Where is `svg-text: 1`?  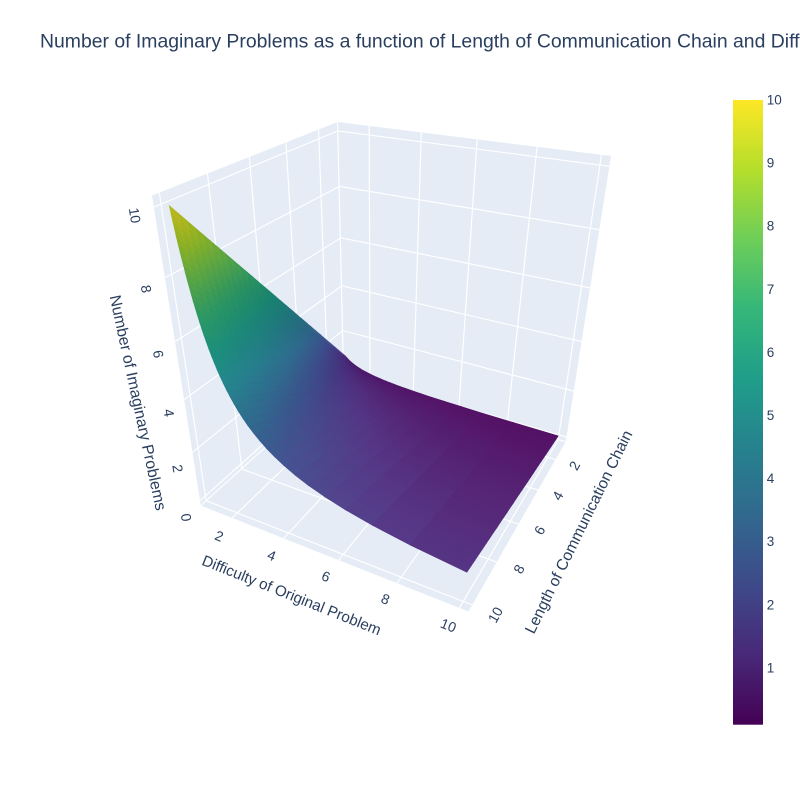 svg-text: 1 is located at coordinates (771, 667).